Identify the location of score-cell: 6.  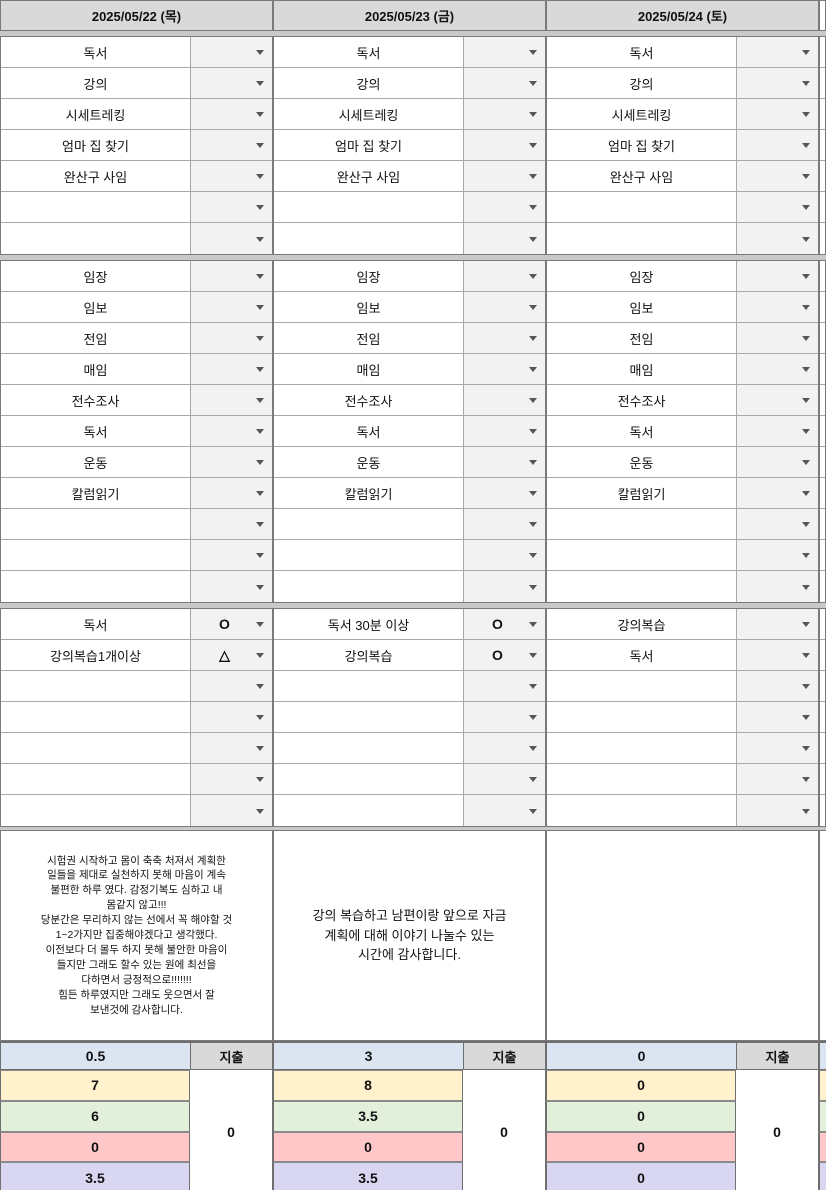
(95, 1117).